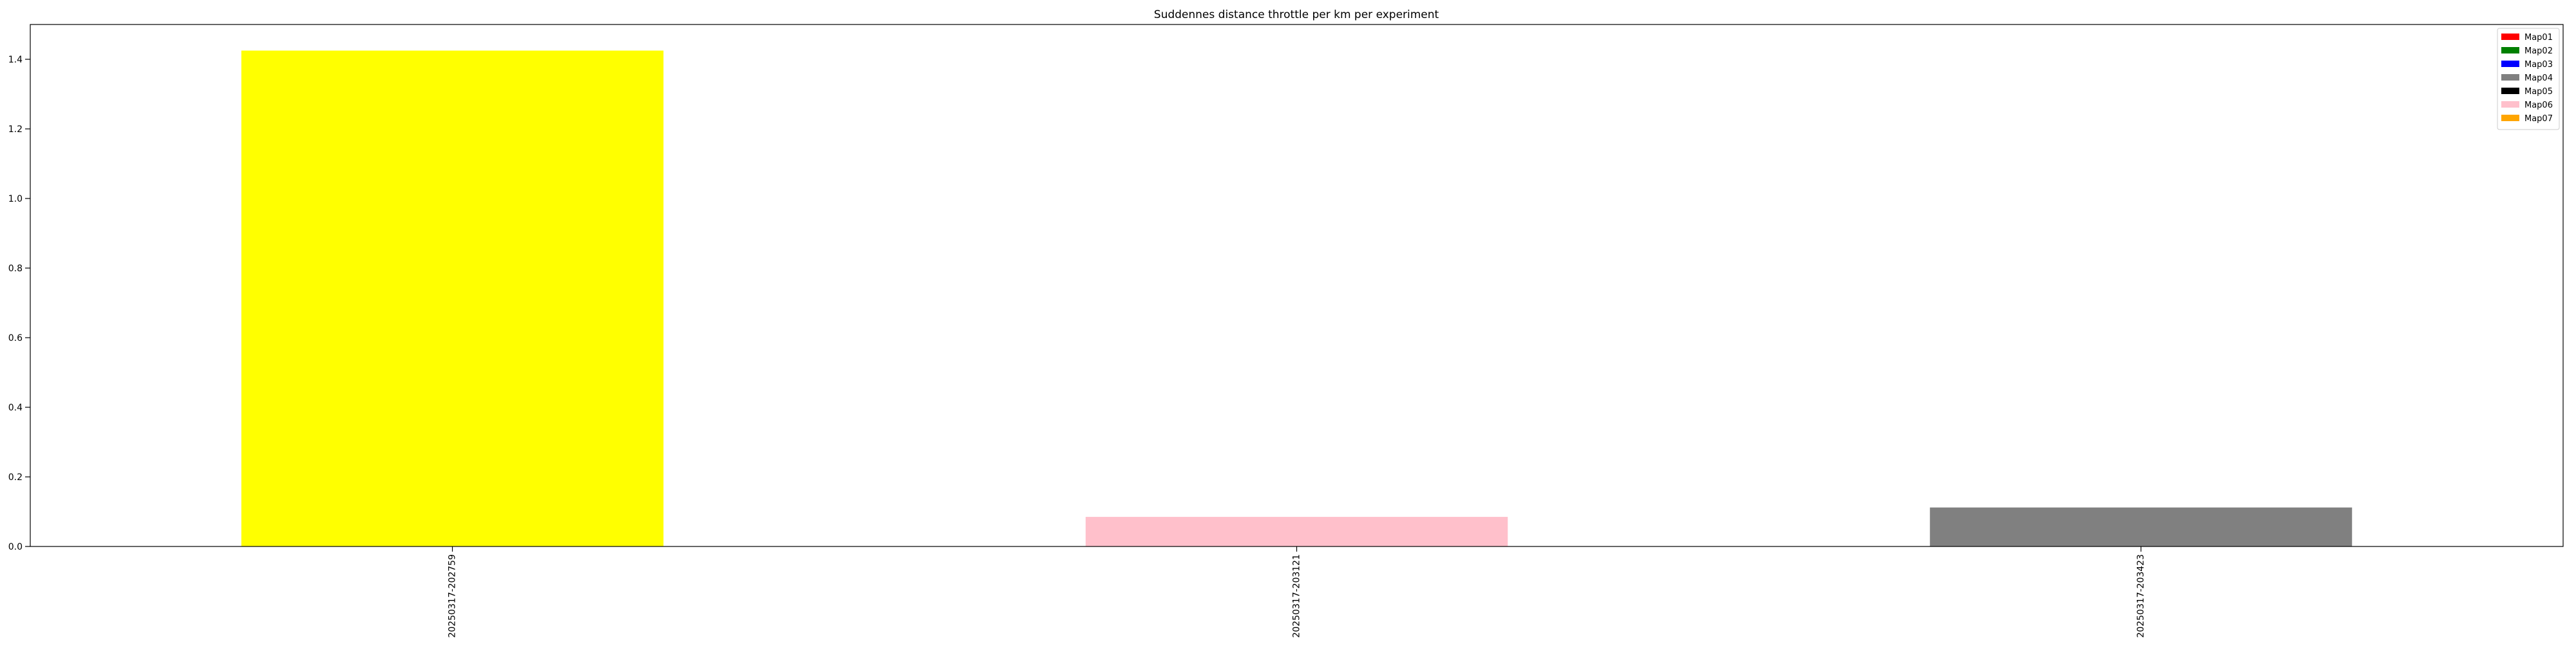 Image resolution: width=2576 pixels, height=647 pixels. Describe the element at coordinates (2538, 51) in the screenshot. I see `legend-label-2: Map02` at that location.